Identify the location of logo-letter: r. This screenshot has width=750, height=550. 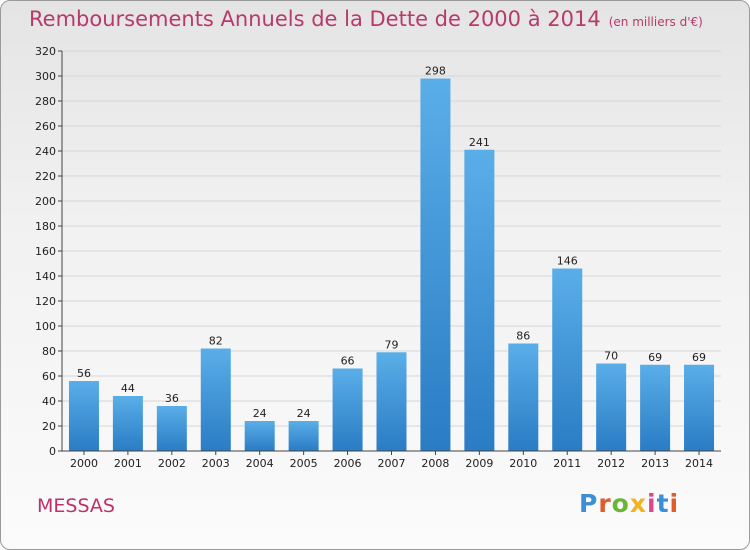
(605, 503).